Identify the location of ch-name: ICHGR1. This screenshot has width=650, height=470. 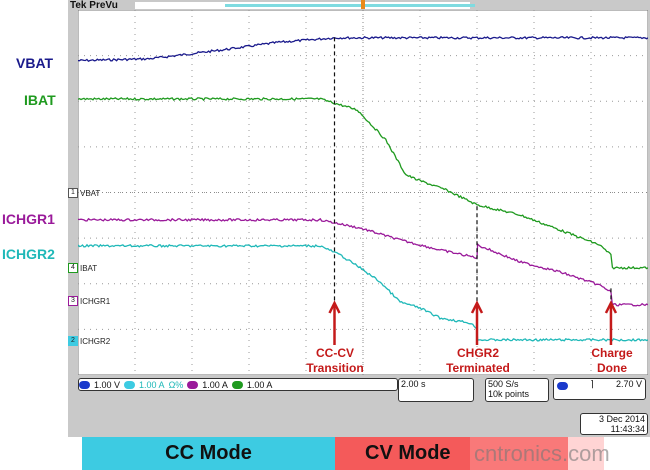
(95, 301).